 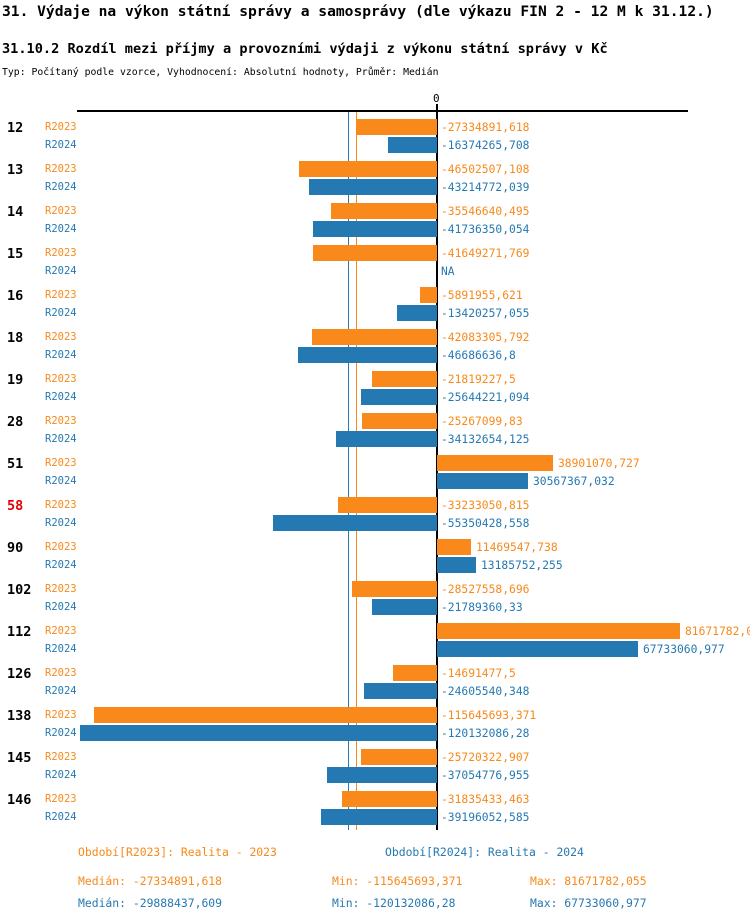 I want to click on series-label-r2023-12: R2023, so click(x=61, y=127).